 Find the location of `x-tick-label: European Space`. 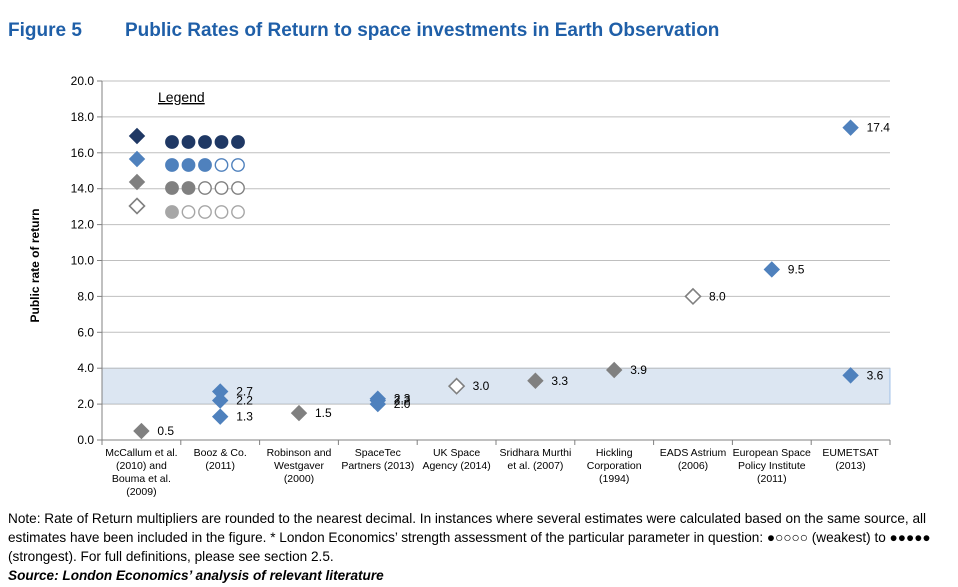

x-tick-label: European Space is located at coordinates (772, 453).